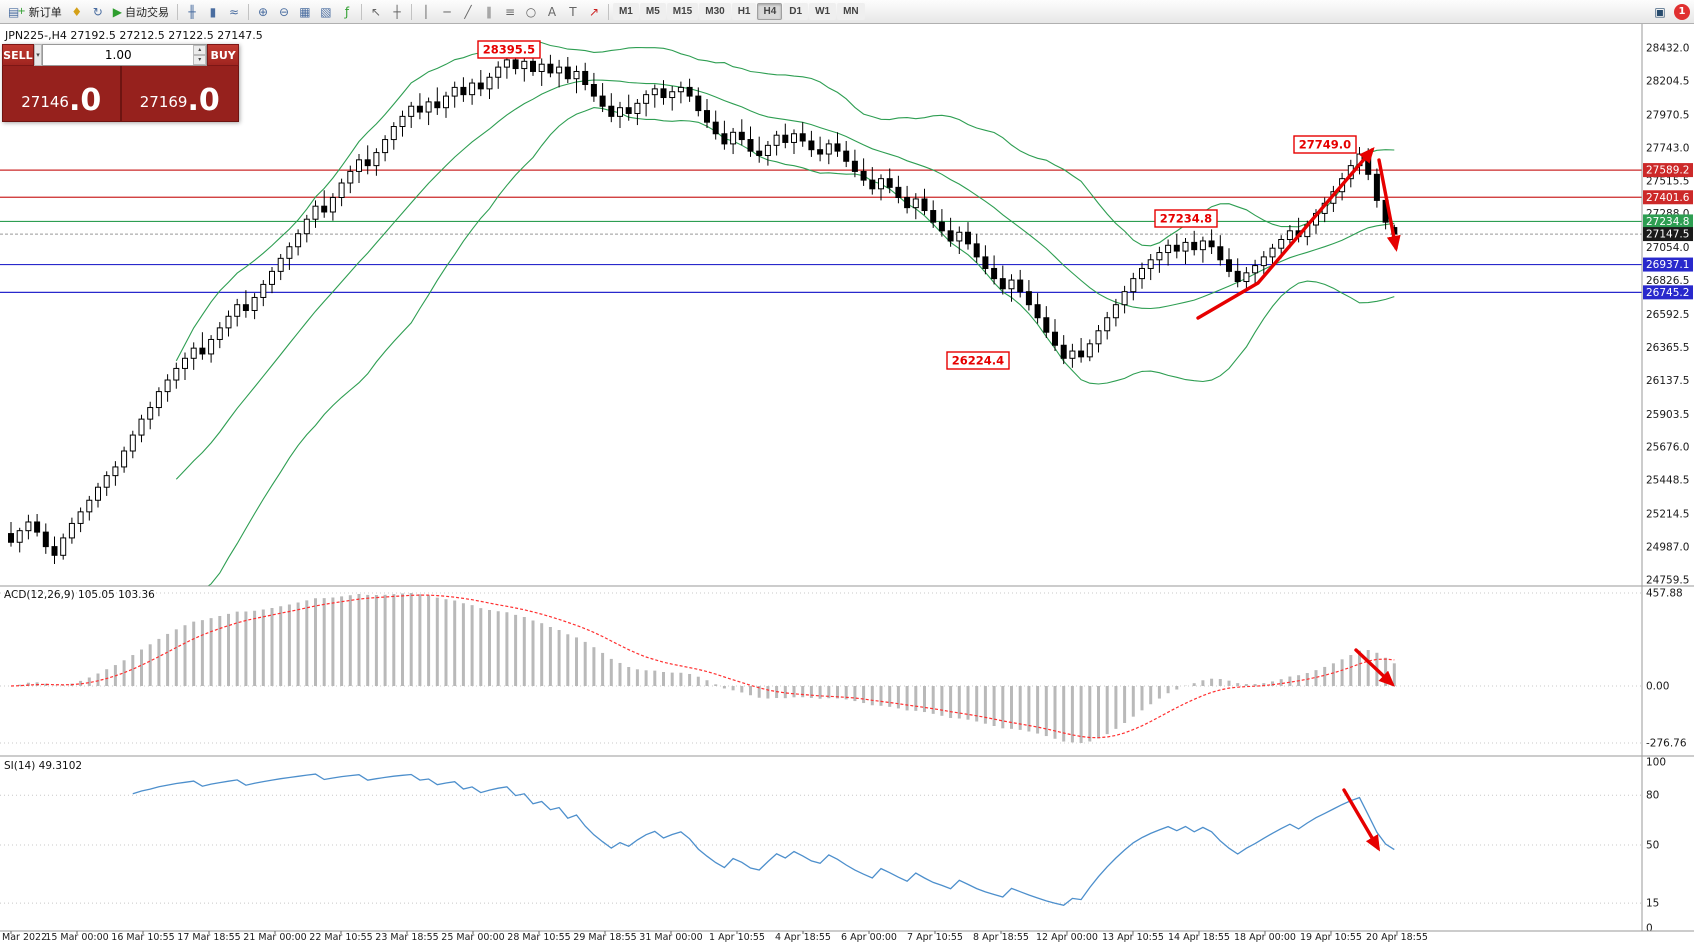  I want to click on volume-stepper: ▴ ▾, so click(200, 55).